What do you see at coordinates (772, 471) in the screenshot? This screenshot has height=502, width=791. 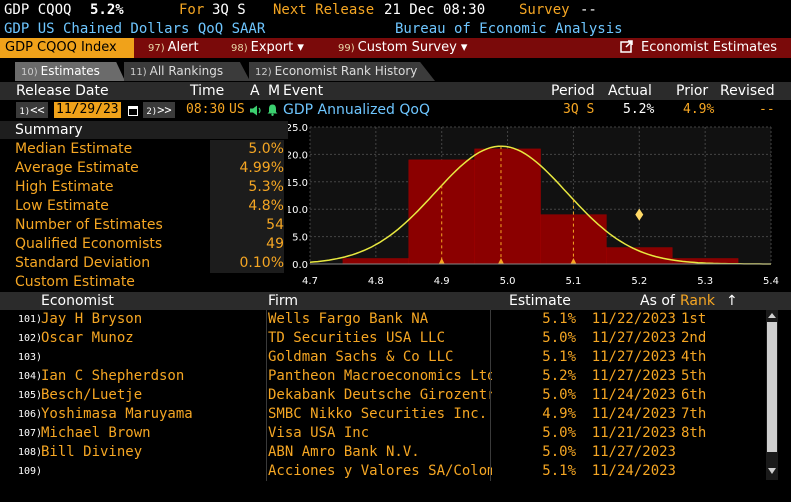 I see `scroll-down-arrow-icon` at bounding box center [772, 471].